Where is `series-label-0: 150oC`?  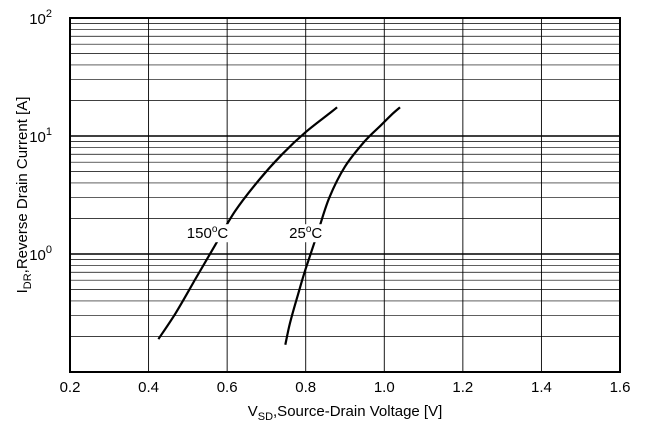 series-label-0: 150oC is located at coordinates (208, 233).